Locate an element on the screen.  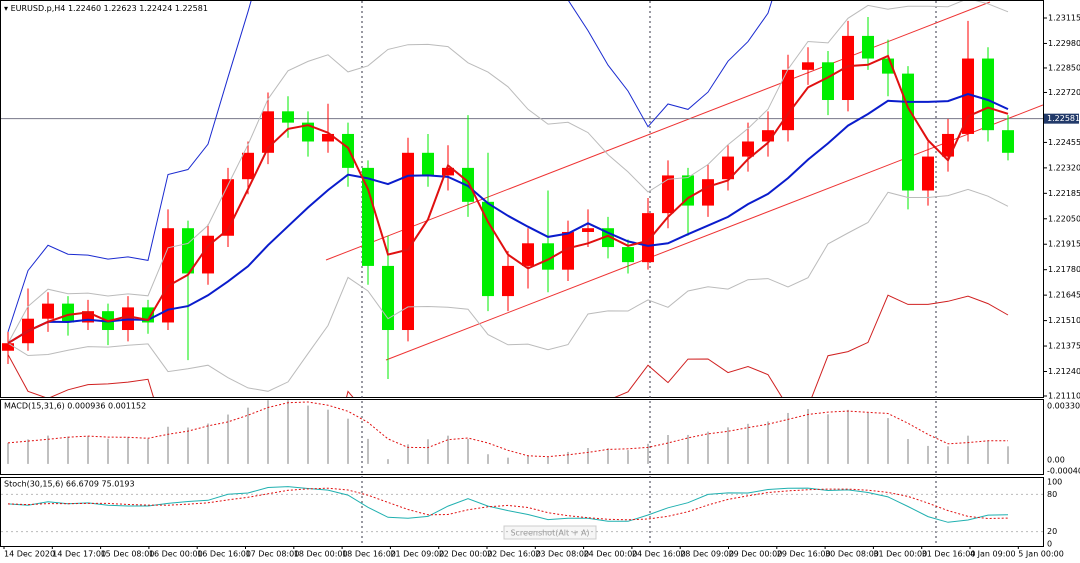
stoch-main is located at coordinates (508, 504).